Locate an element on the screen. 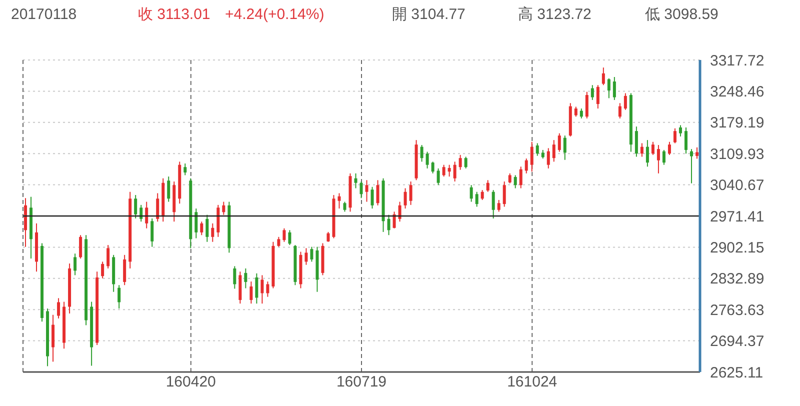 Image resolution: width=800 pixels, height=406 pixels. y-tick-label: 2902.15 is located at coordinates (737, 248).